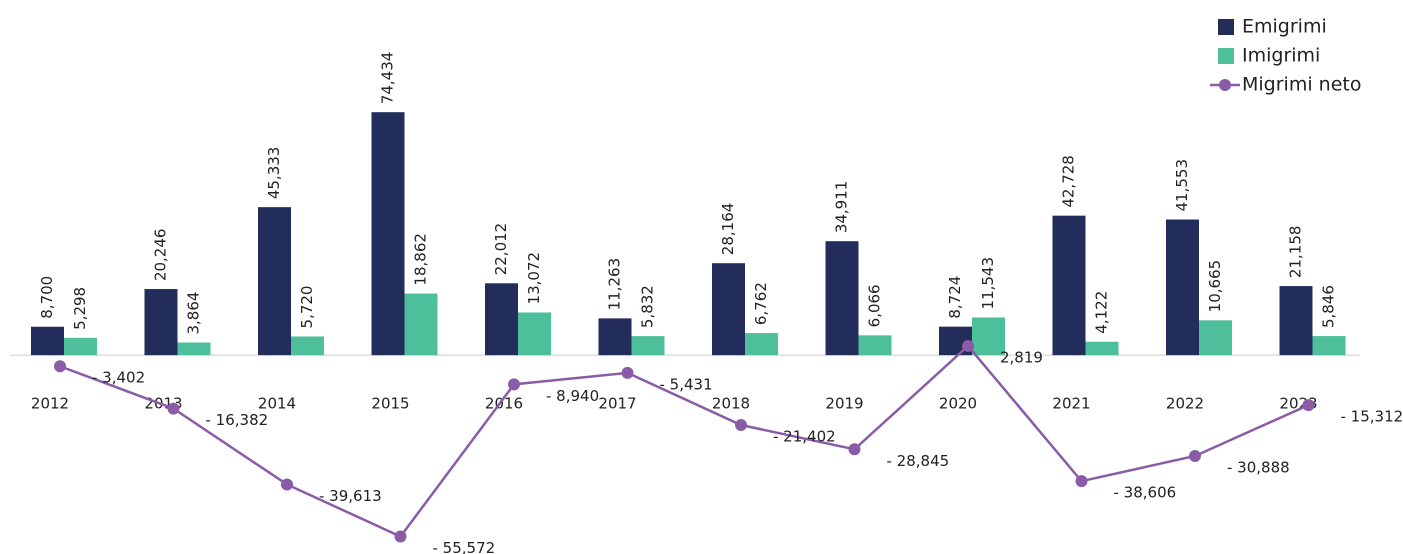 This screenshot has height=554, width=1403. Describe the element at coordinates (1284, 27) in the screenshot. I see `legend-label: Emigrimi` at that location.